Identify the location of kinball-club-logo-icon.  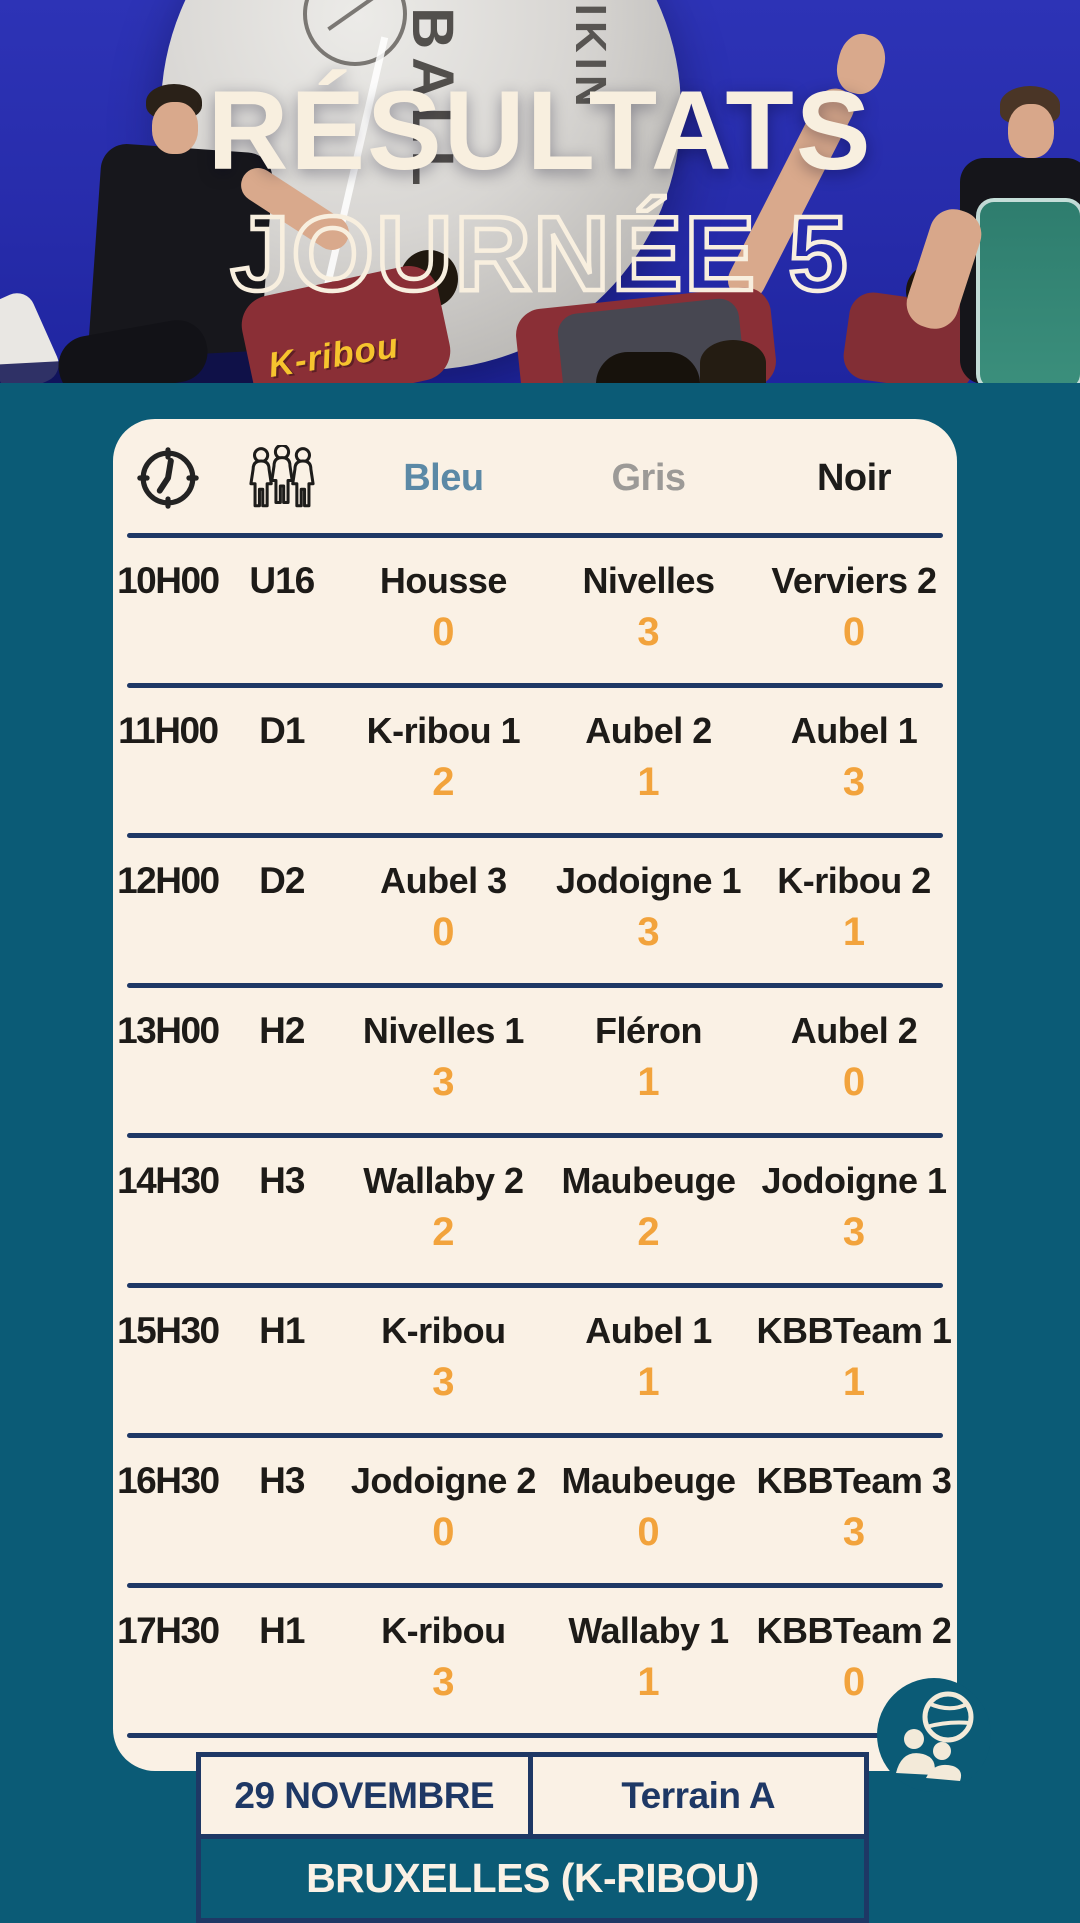
(934, 1735).